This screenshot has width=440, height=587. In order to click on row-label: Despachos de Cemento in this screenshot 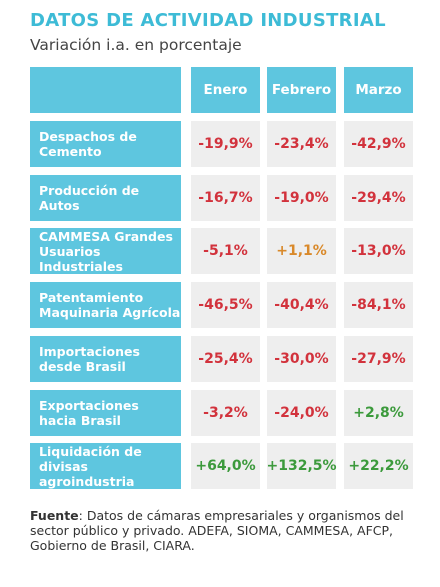, I will do `click(105, 144)`.